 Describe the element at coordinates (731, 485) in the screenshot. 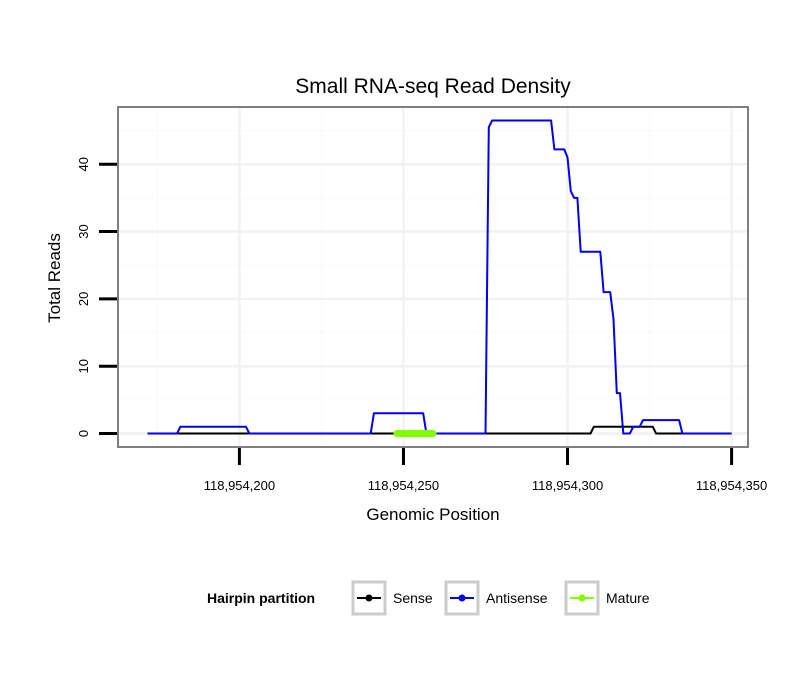

I see `x-tick-label: 118,954,350` at that location.